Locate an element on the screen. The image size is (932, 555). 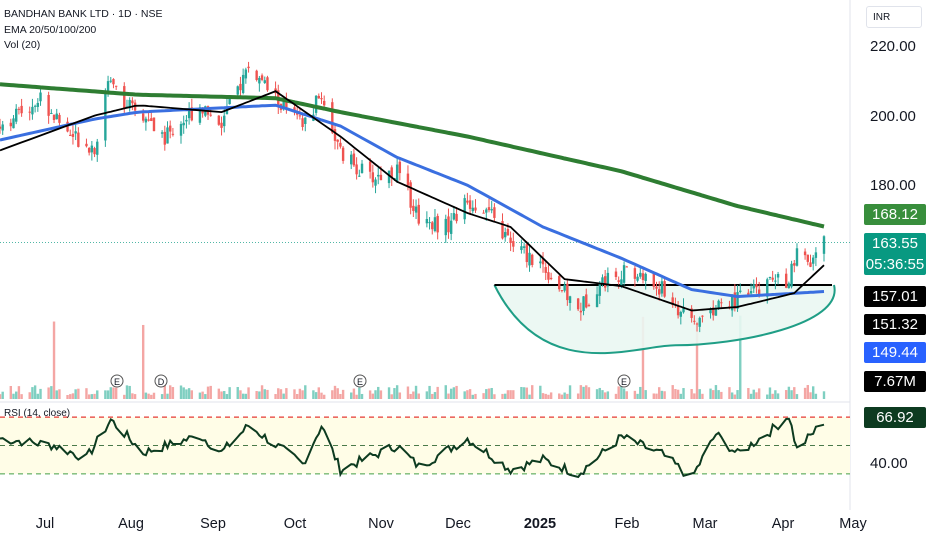
rsi-indicator-legend: RSI (14, close) is located at coordinates (37, 413).